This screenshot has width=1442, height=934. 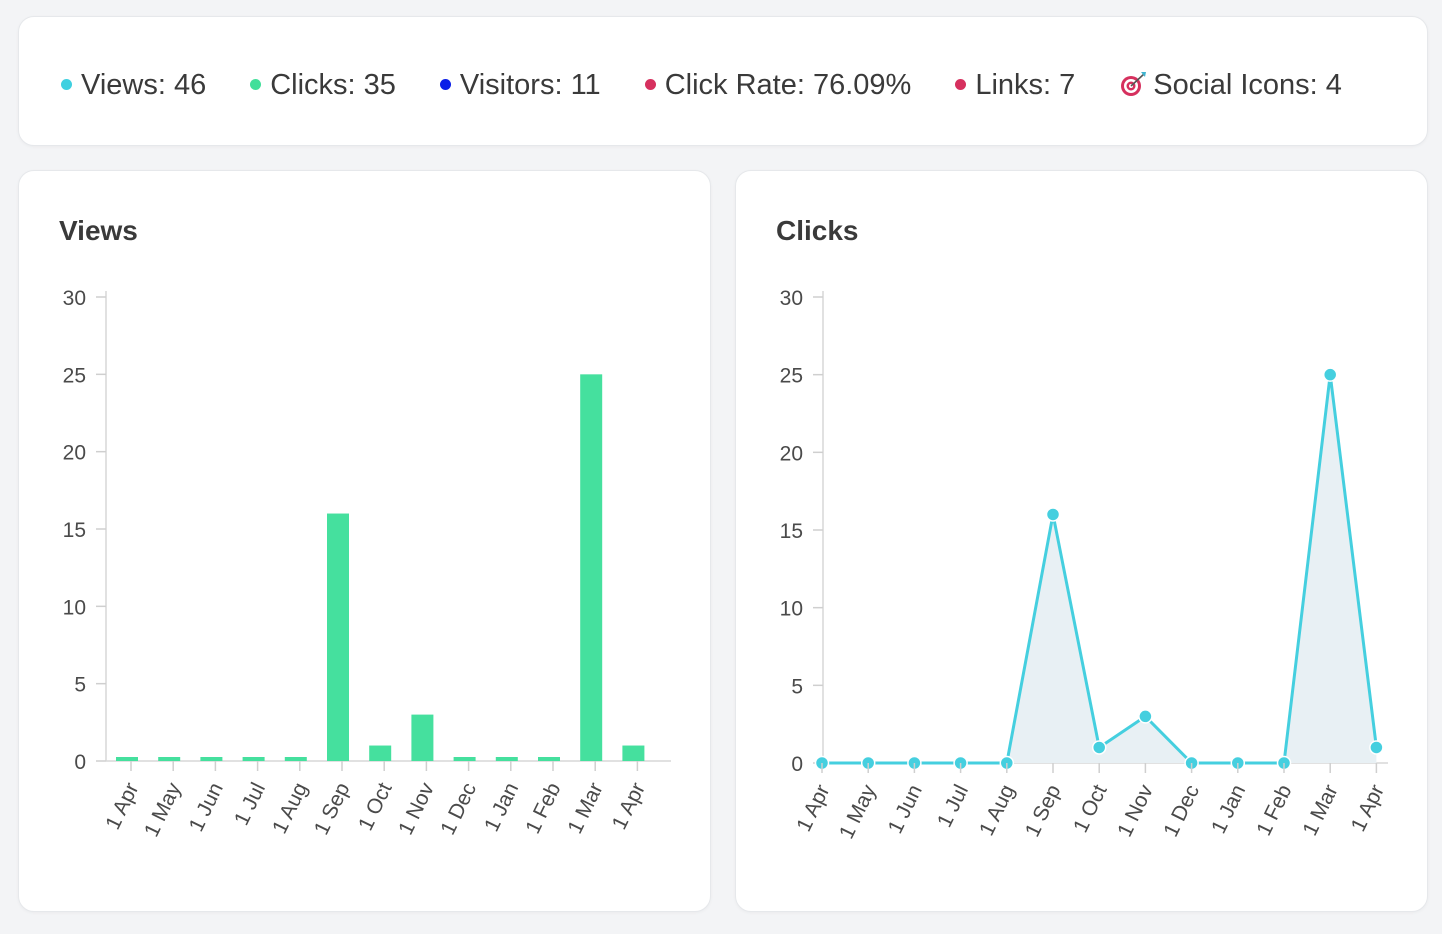 I want to click on stat-item: Visitors: 11, so click(x=520, y=85).